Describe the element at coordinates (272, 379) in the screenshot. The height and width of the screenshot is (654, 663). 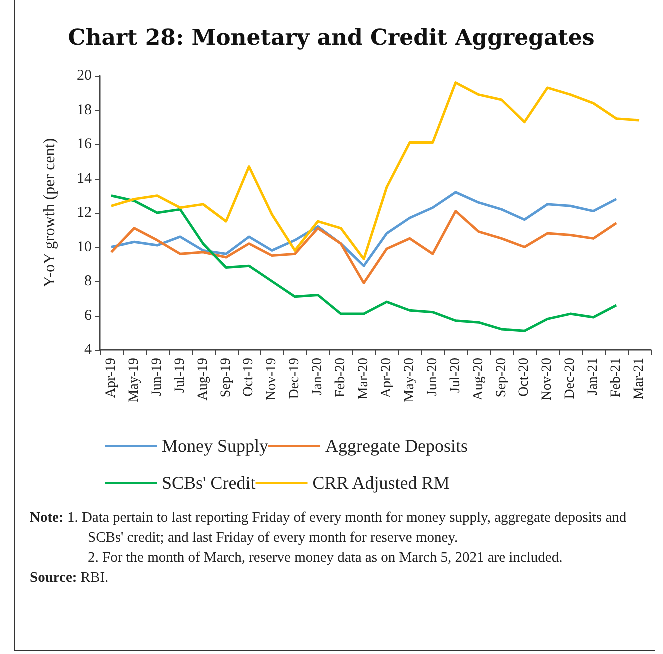
I see `x-tick-label: Nov-19` at that location.